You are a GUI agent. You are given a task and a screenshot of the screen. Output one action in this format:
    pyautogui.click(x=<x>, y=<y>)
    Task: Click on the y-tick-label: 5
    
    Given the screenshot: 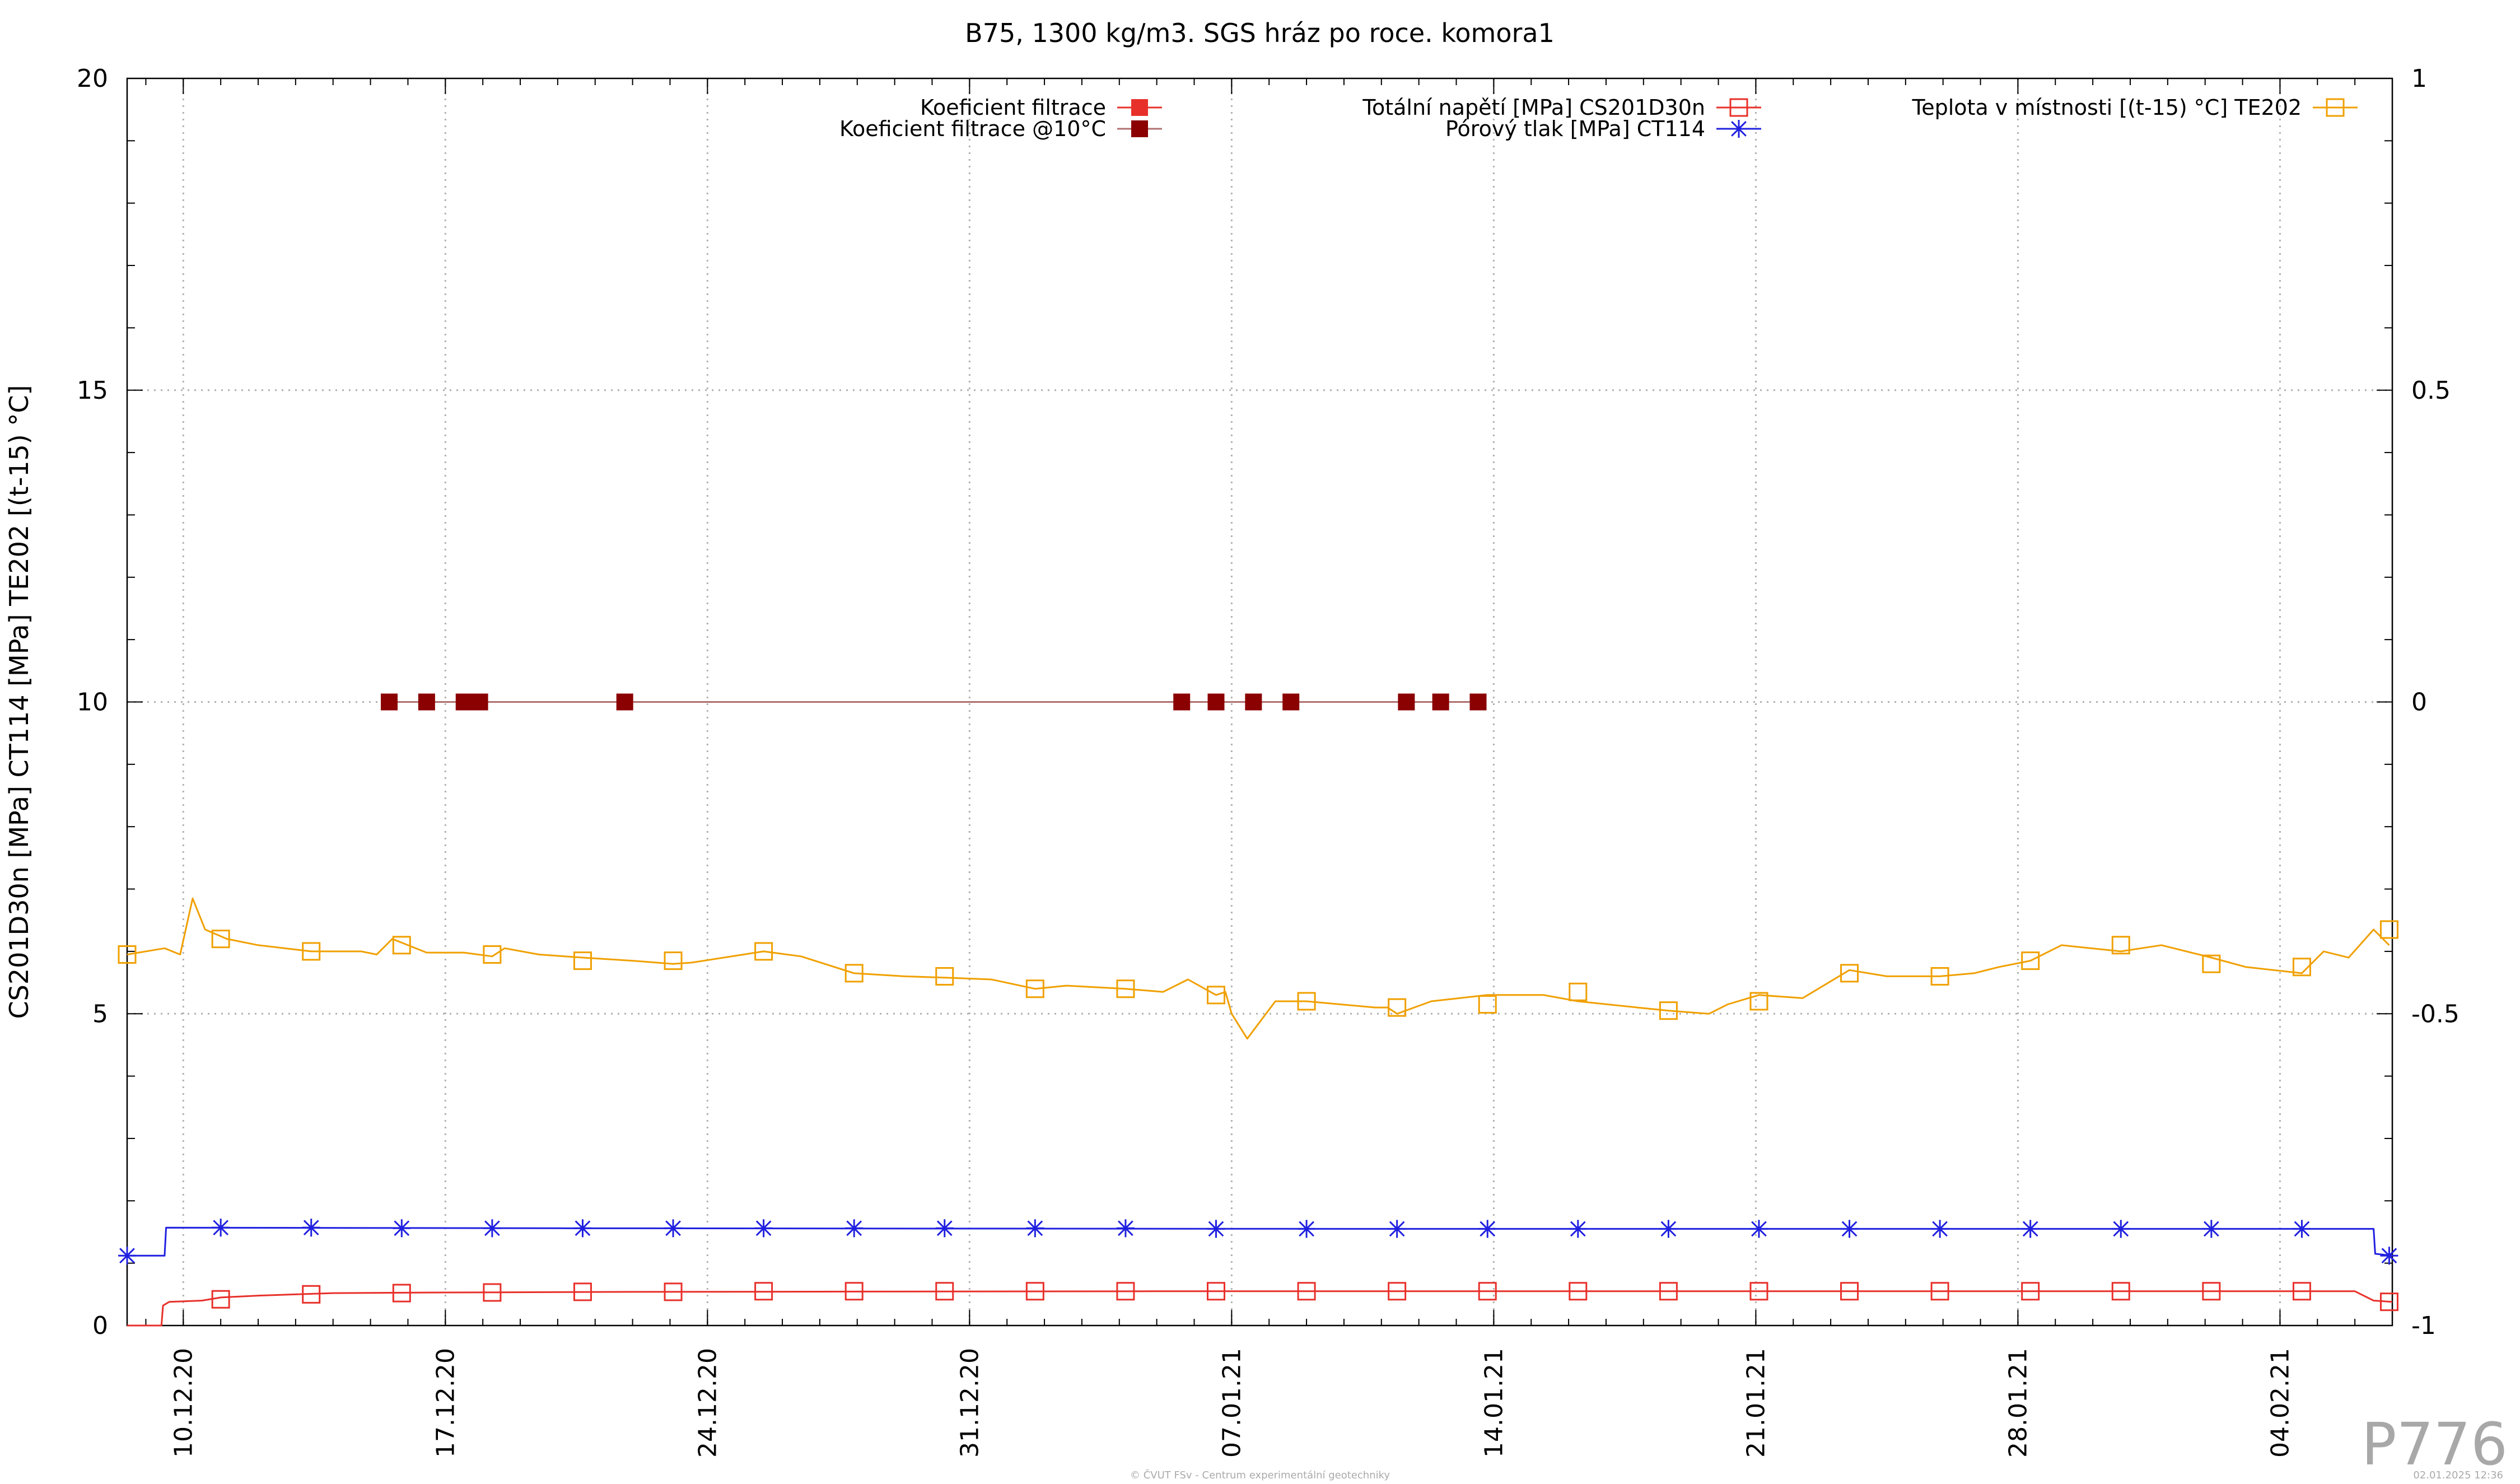 What is the action you would take?
    pyautogui.click(x=100, y=1014)
    